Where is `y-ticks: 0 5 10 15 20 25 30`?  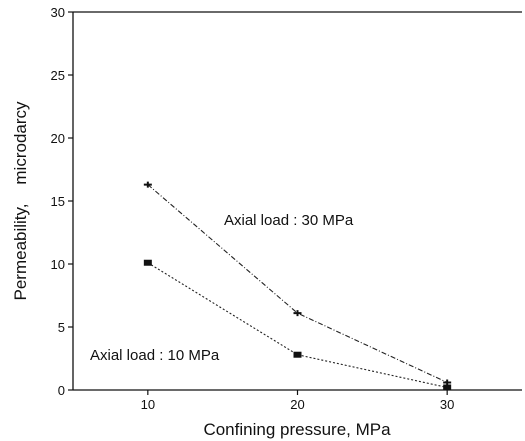
y-ticks: 0 5 10 15 20 25 30 is located at coordinates (62, 201).